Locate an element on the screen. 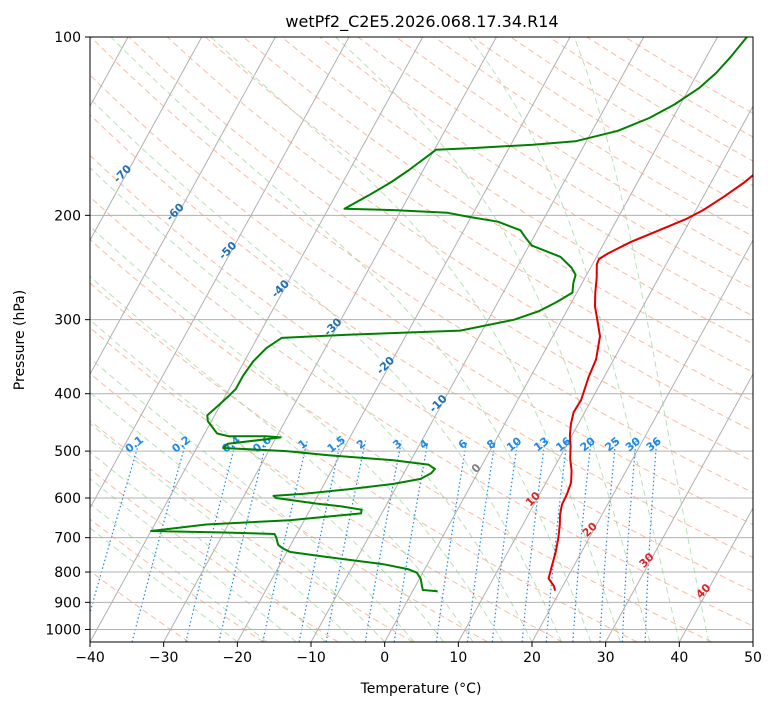  y-tick-label: 500 is located at coordinates (67, 452).